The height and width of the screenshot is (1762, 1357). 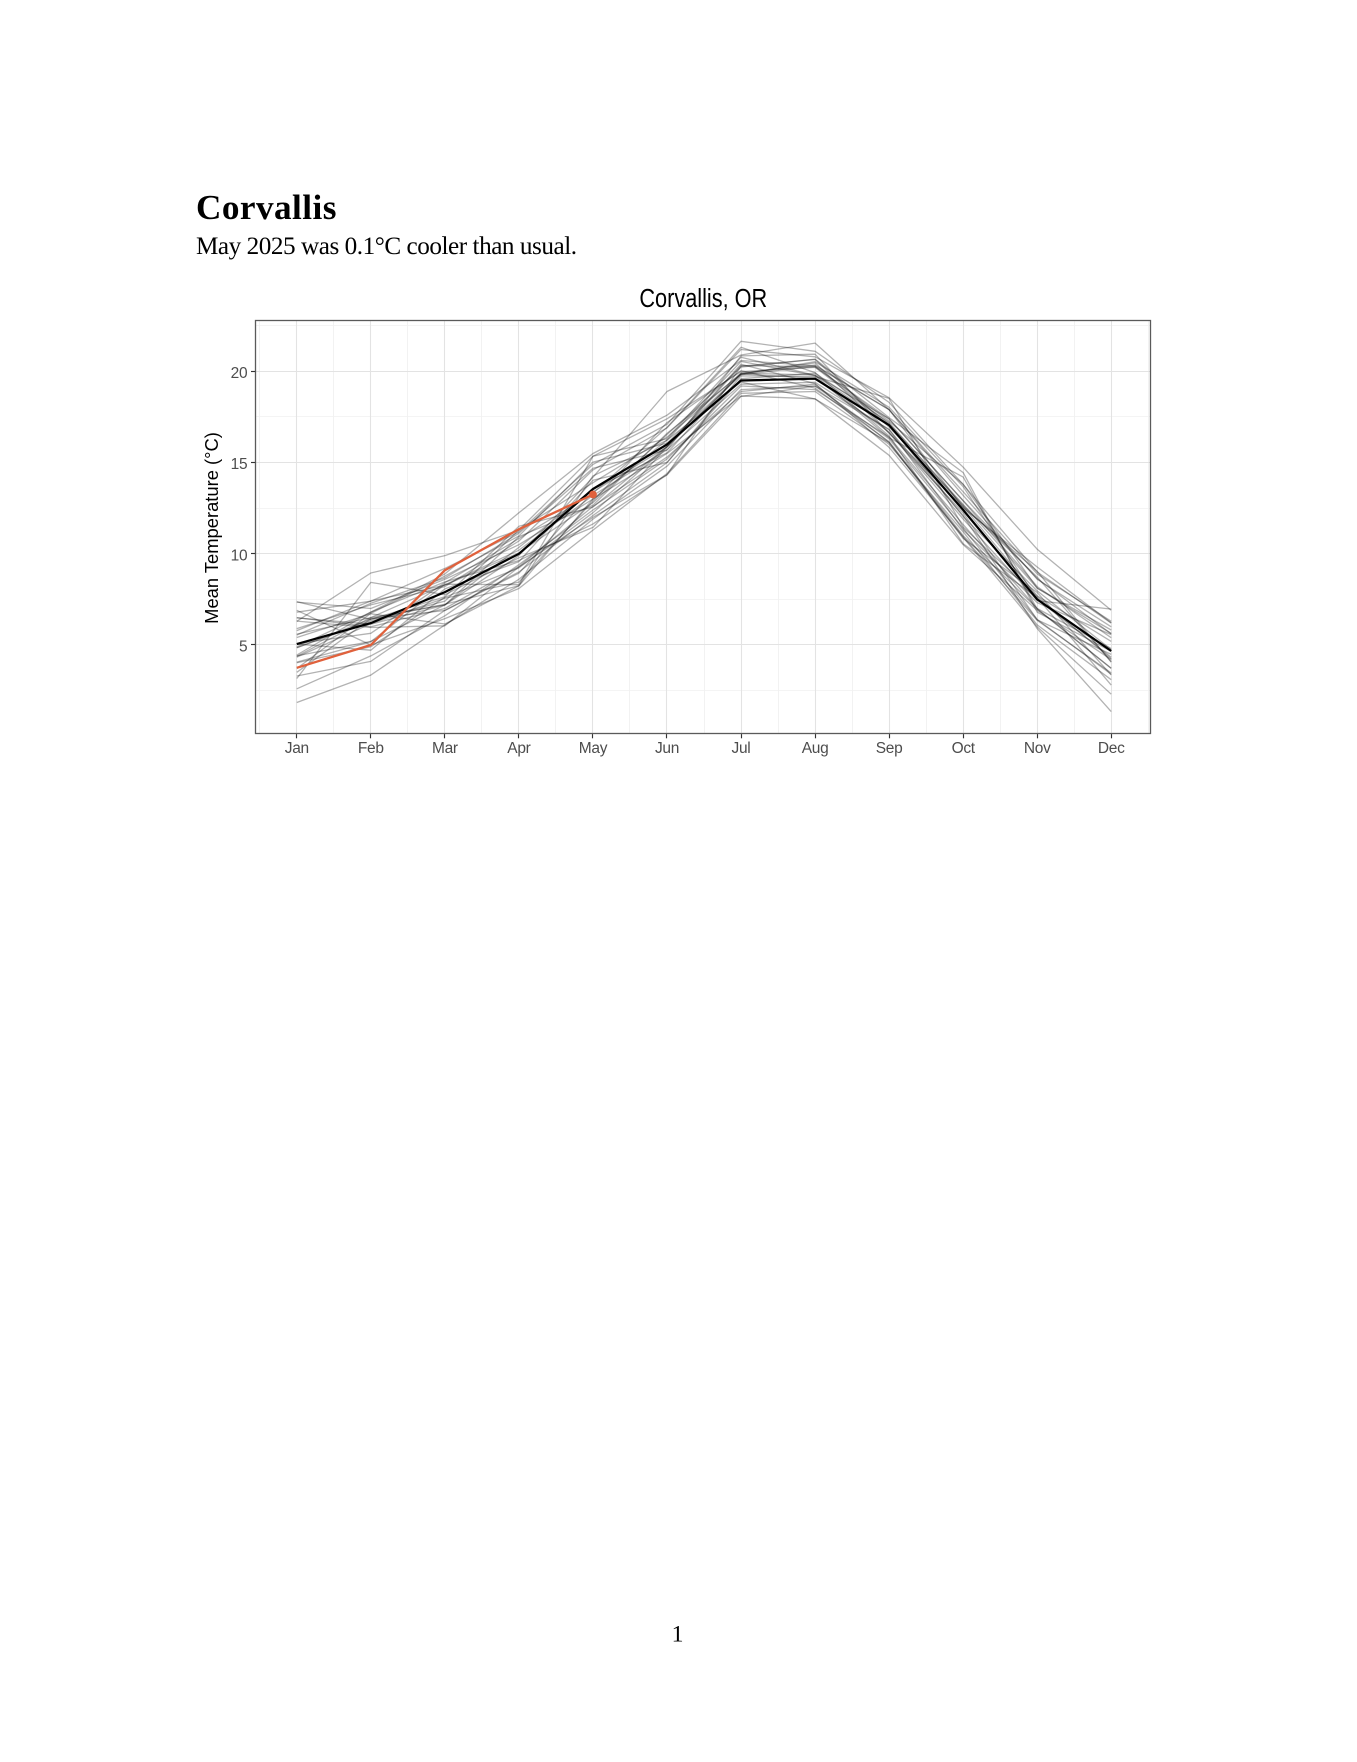 I want to click on svg-text: Dec, so click(x=1111, y=748).